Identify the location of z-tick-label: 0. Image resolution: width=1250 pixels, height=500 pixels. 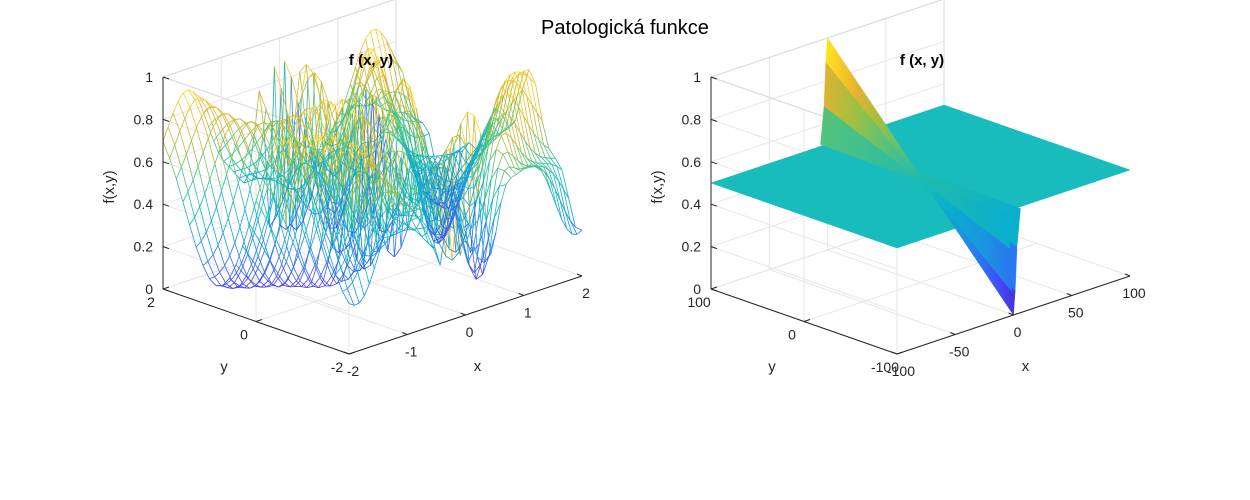
(149, 289).